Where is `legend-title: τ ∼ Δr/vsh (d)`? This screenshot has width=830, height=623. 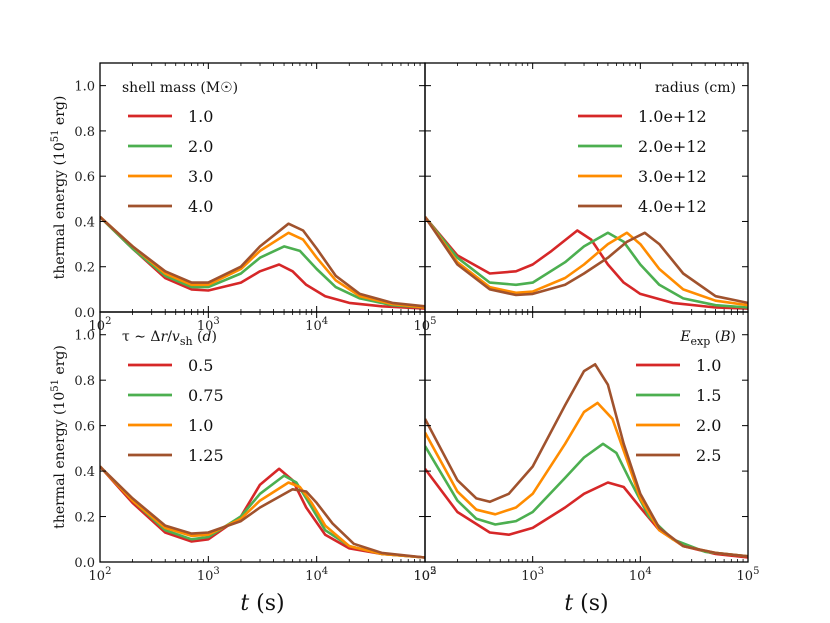
legend-title: τ ∼ Δr/vsh (d) is located at coordinates (169, 338).